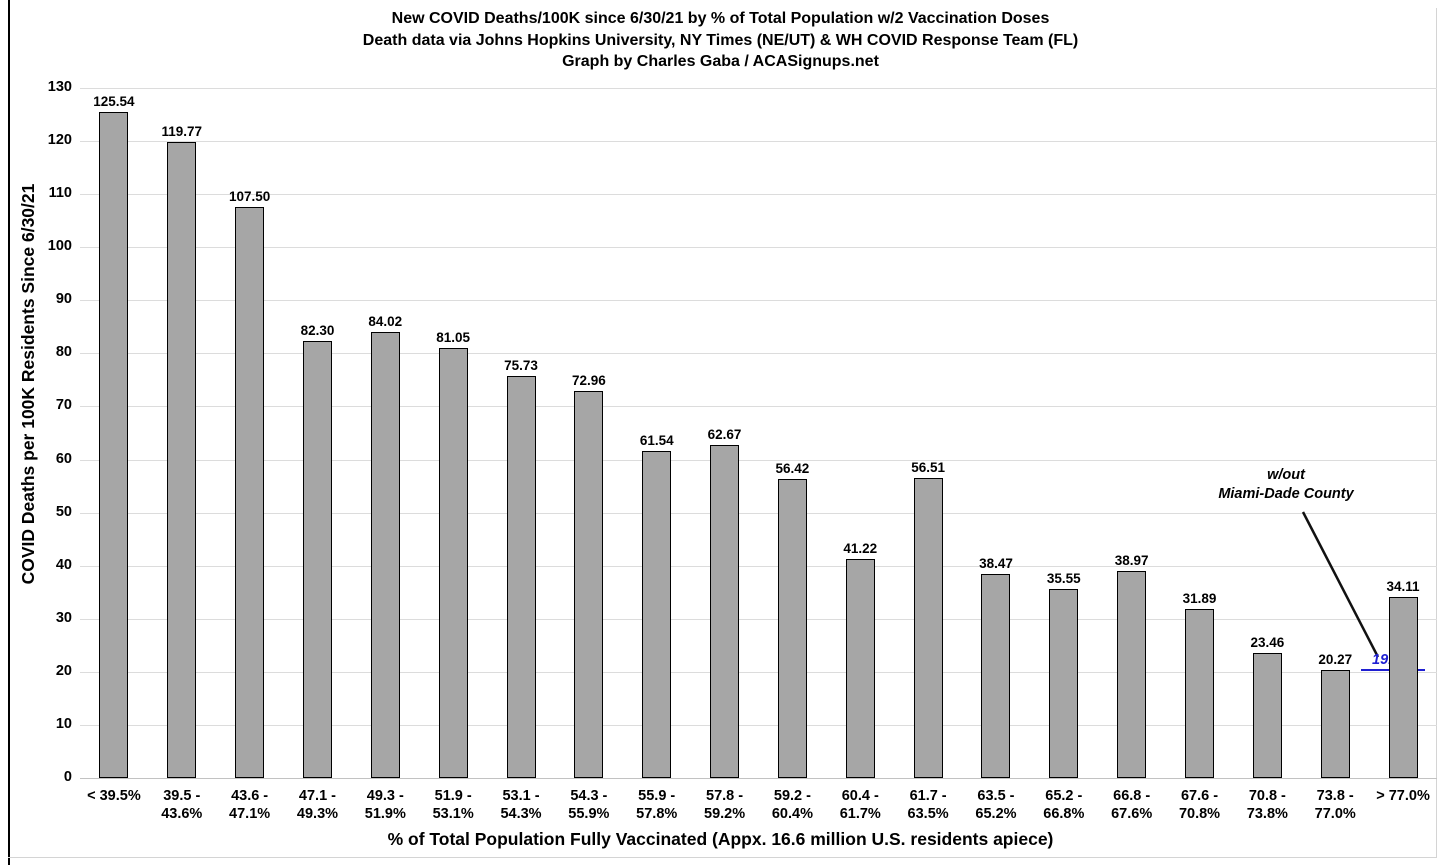  Describe the element at coordinates (1403, 796) in the screenshot. I see `x-tick-label: > 77.0%` at that location.